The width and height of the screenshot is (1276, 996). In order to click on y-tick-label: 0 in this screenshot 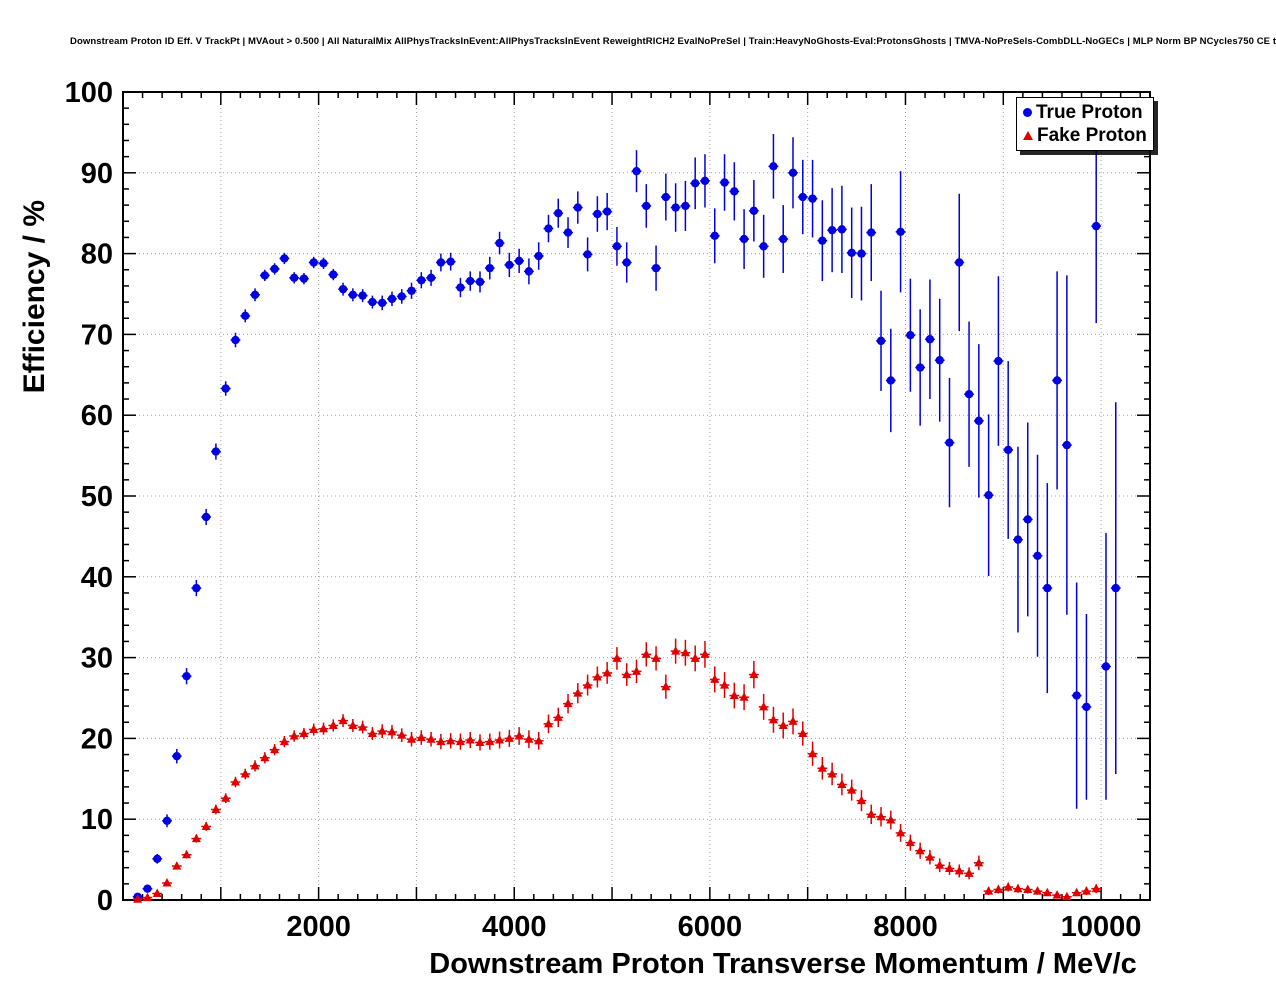, I will do `click(105, 901)`.